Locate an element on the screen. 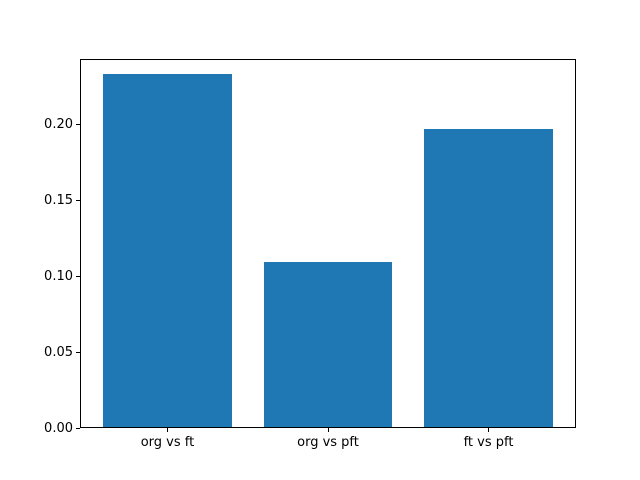  x-tick-label: org vs ft is located at coordinates (167, 442).